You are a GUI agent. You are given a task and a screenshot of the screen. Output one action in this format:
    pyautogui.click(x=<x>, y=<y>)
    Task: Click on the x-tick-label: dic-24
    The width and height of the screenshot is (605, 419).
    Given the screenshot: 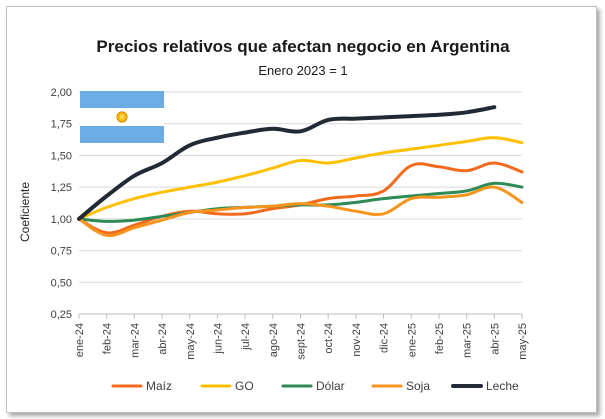 What is the action you would take?
    pyautogui.click(x=385, y=338)
    